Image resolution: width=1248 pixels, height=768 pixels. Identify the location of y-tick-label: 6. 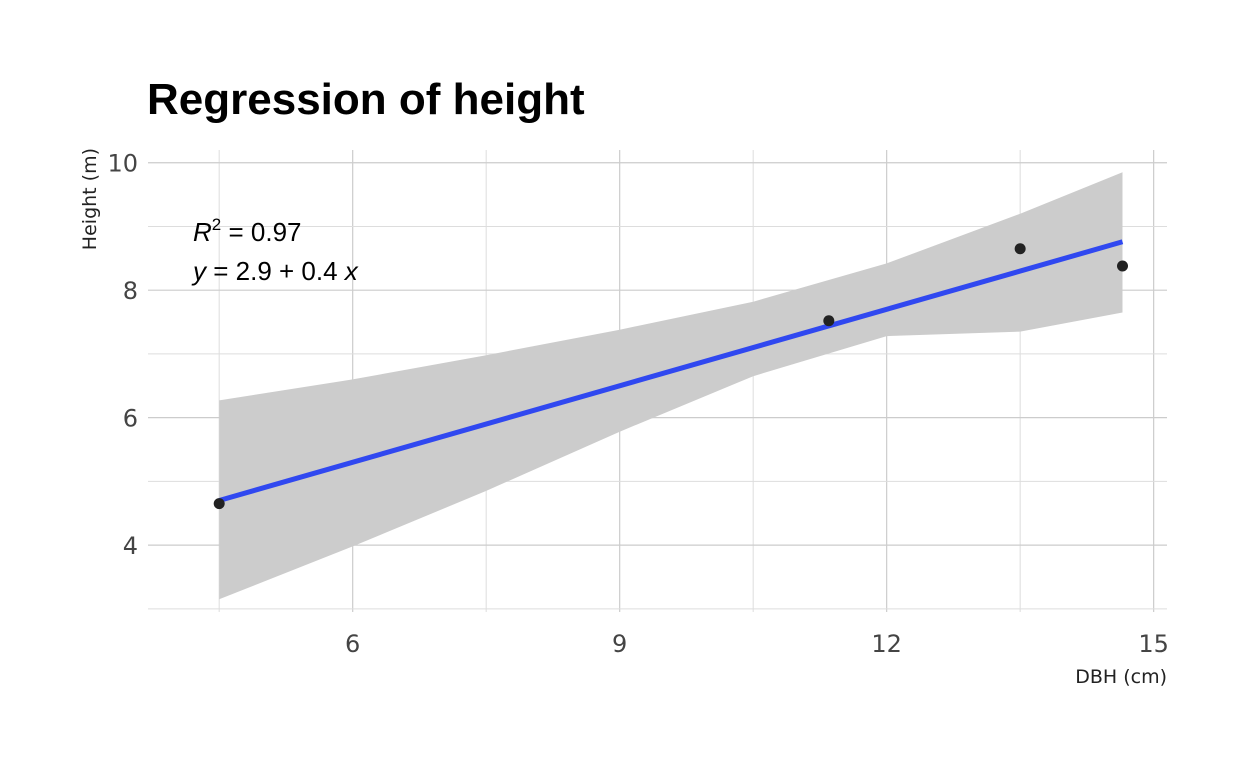
(130, 419).